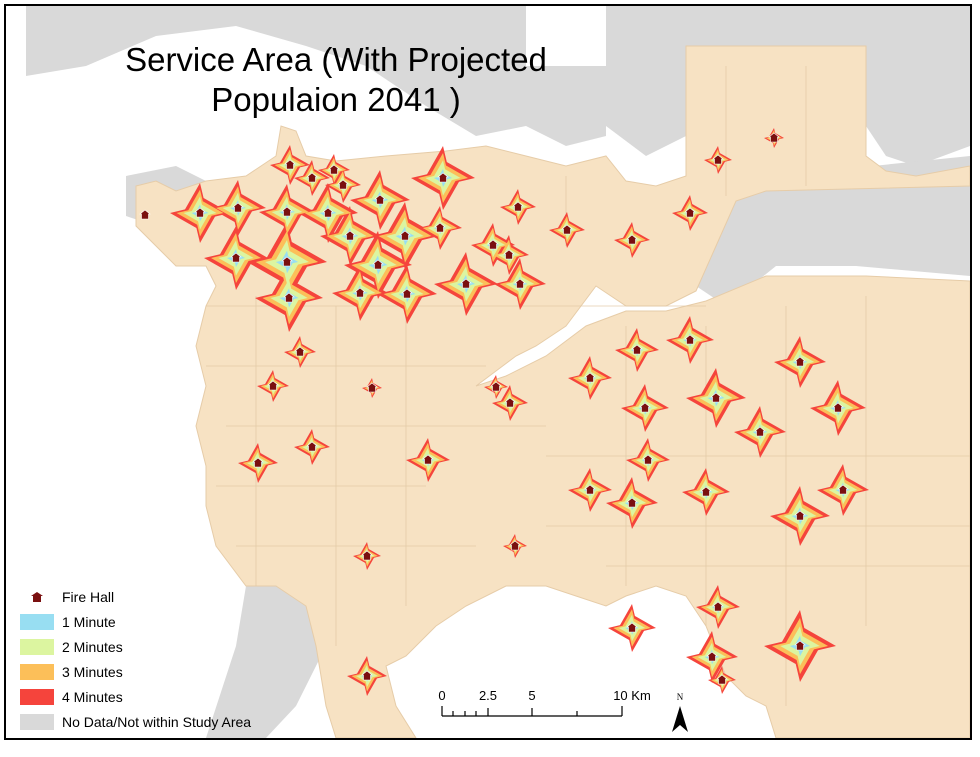 The image size is (980, 757). I want to click on scale-label-2-5: 2.5, so click(488, 695).